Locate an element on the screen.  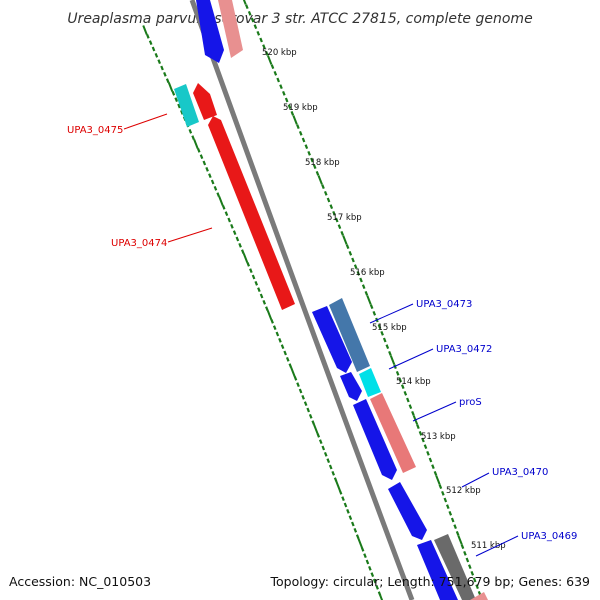
label-proS: proS is located at coordinates (470, 402).